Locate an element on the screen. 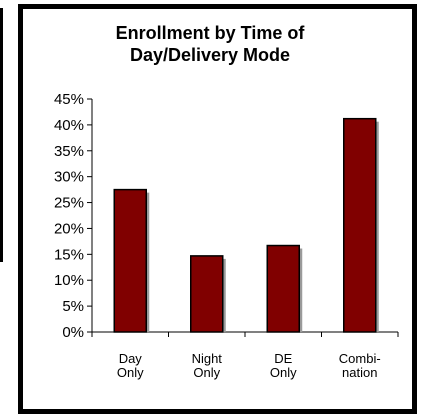 Image resolution: width=421 pixels, height=420 pixels. chart-title: Enrollment by Time of Day/Delivery Mode is located at coordinates (210, 44).